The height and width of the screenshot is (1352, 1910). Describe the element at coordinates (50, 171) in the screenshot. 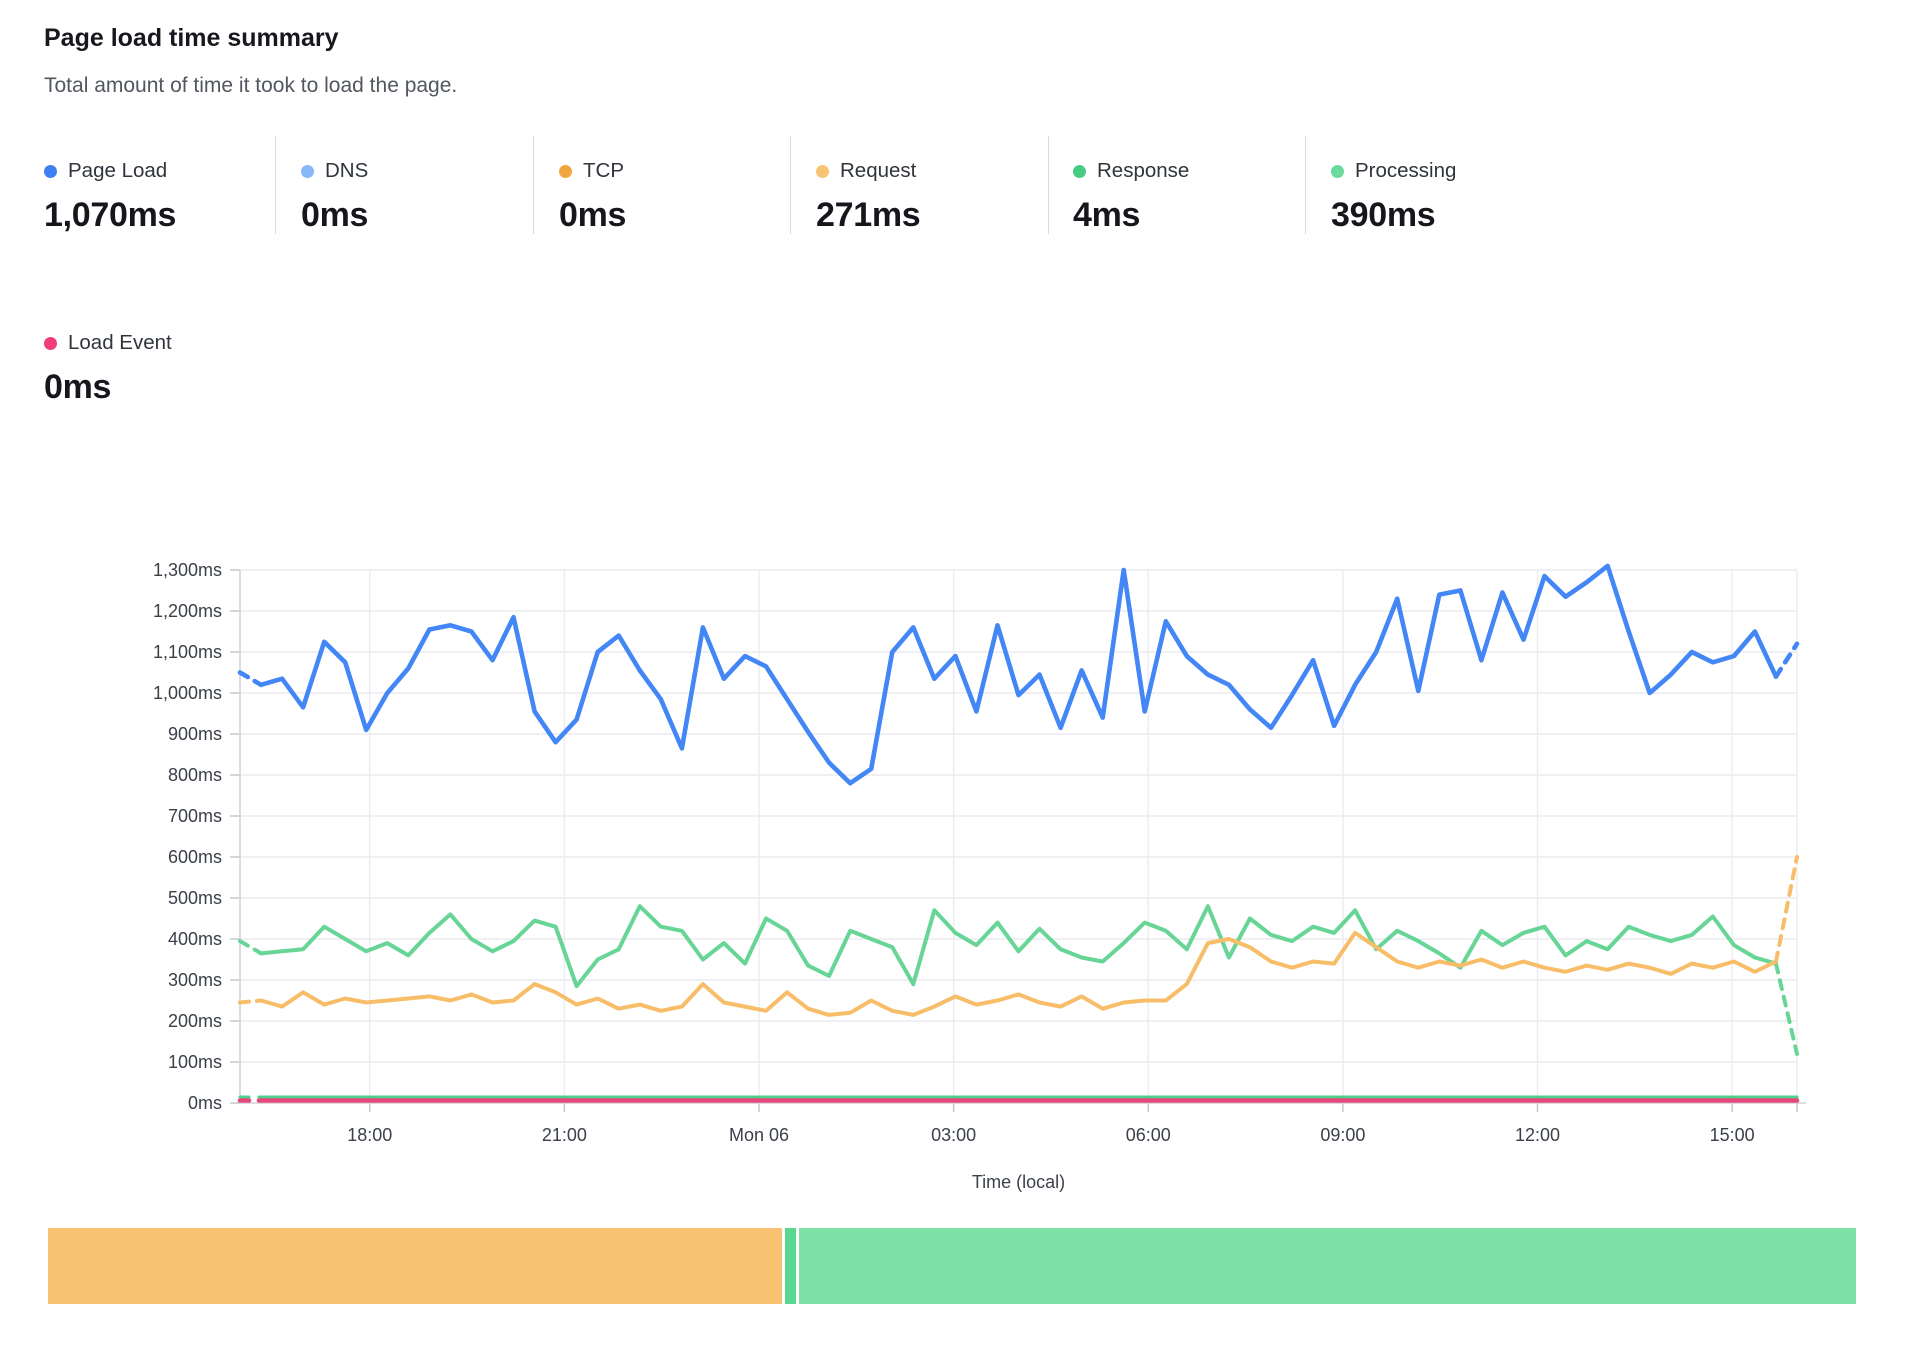

I see `page-load-legend-dot-icon` at that location.